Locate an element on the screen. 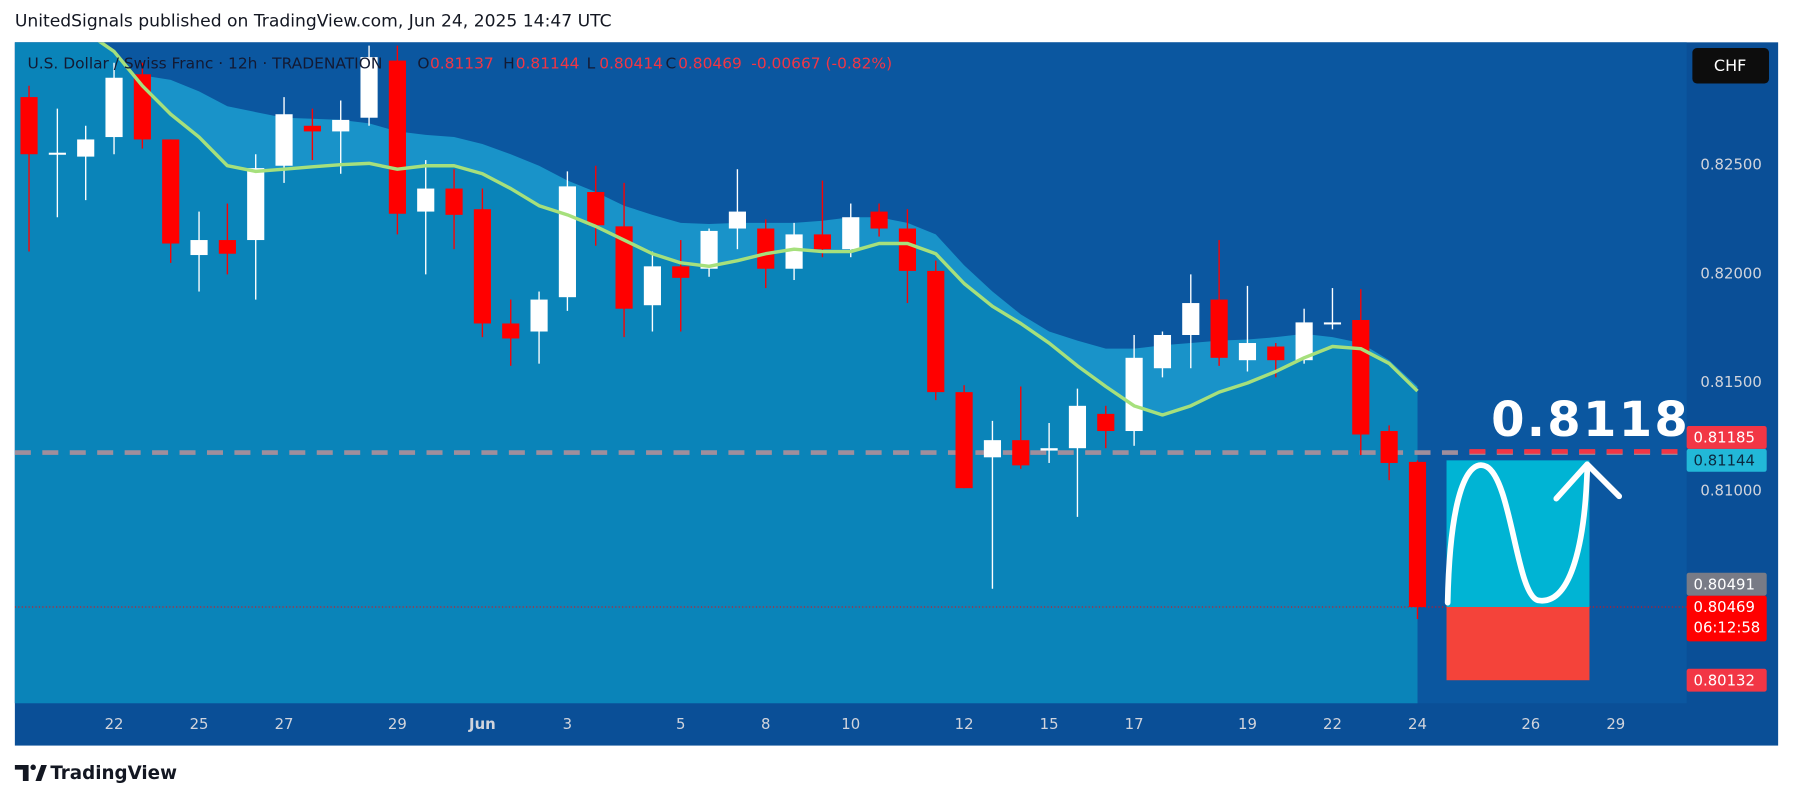 This screenshot has width=1793, height=799. price-label: 0.81144 is located at coordinates (1724, 461).